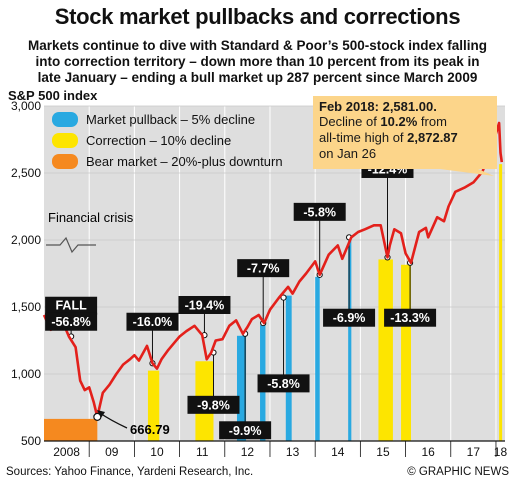 This screenshot has height=484, width=515. I want to click on callout-title: Feb 2018: 2,581.00., so click(378, 106).